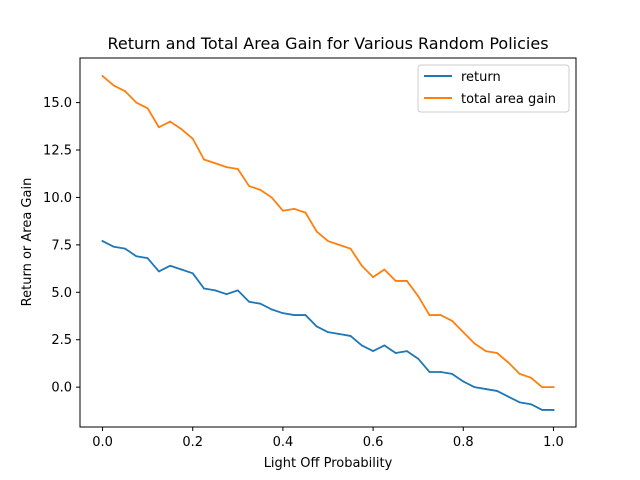 The width and height of the screenshot is (640, 480). Describe the element at coordinates (553, 442) in the screenshot. I see `x-tick-label-5: 1.0` at that location.